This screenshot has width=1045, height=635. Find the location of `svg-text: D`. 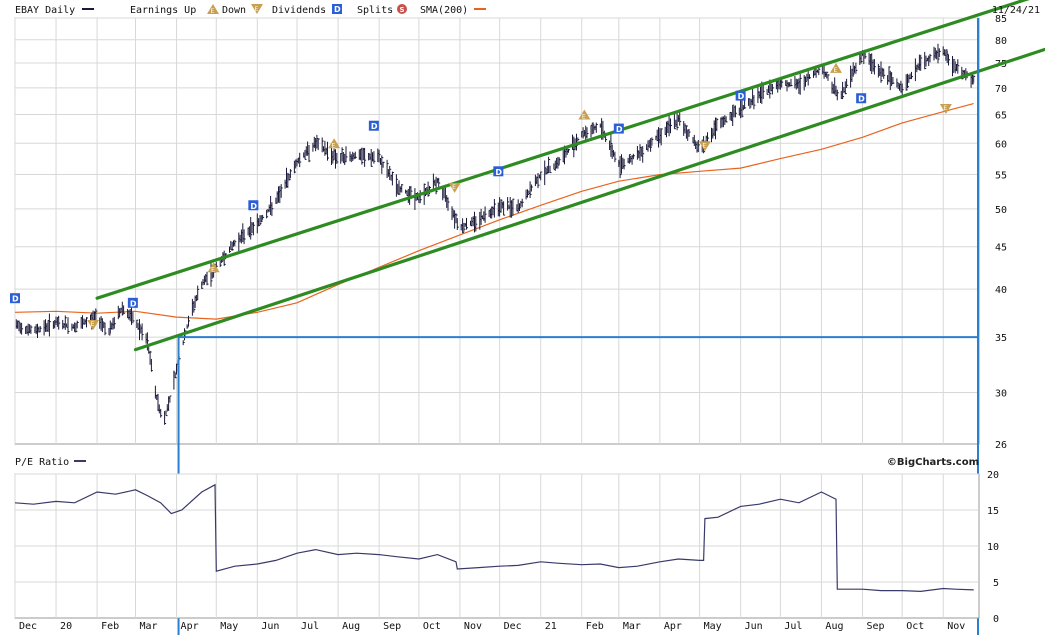

svg-text: D is located at coordinates (337, 9).